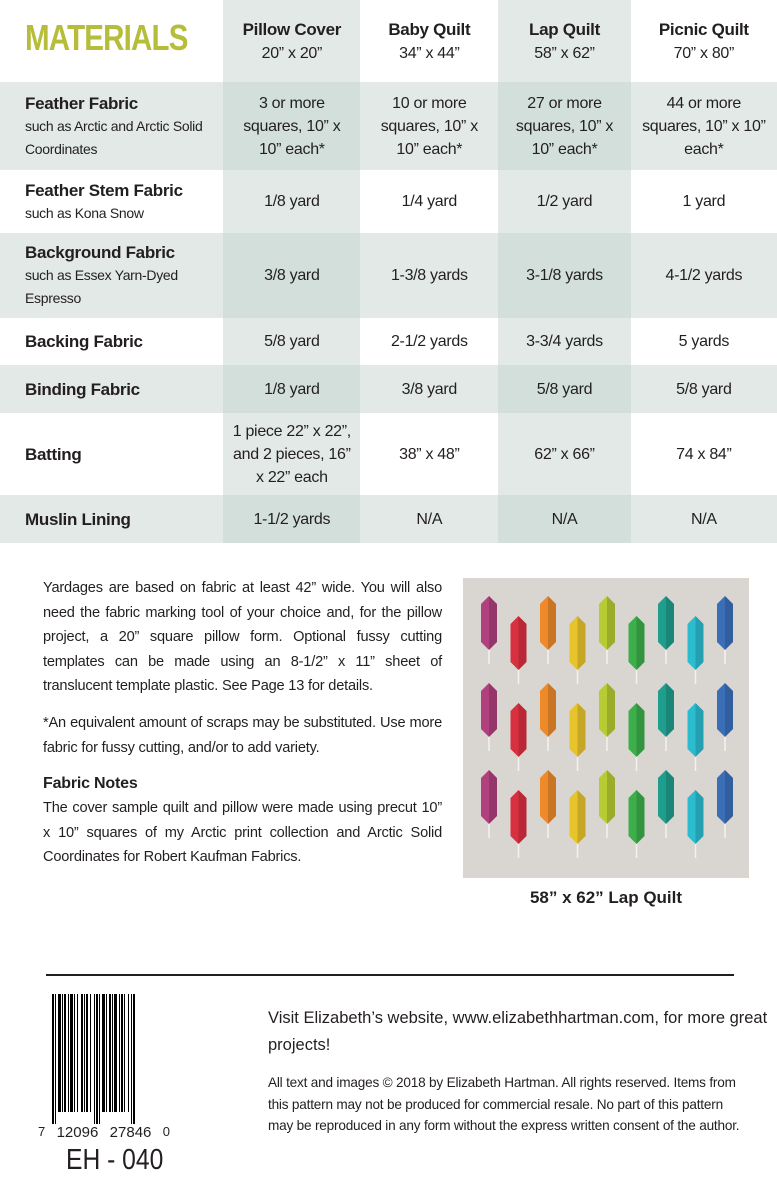 This screenshot has width=777, height=1200. Describe the element at coordinates (292, 519) in the screenshot. I see `table-cell: 1-1/2 yards` at that location.